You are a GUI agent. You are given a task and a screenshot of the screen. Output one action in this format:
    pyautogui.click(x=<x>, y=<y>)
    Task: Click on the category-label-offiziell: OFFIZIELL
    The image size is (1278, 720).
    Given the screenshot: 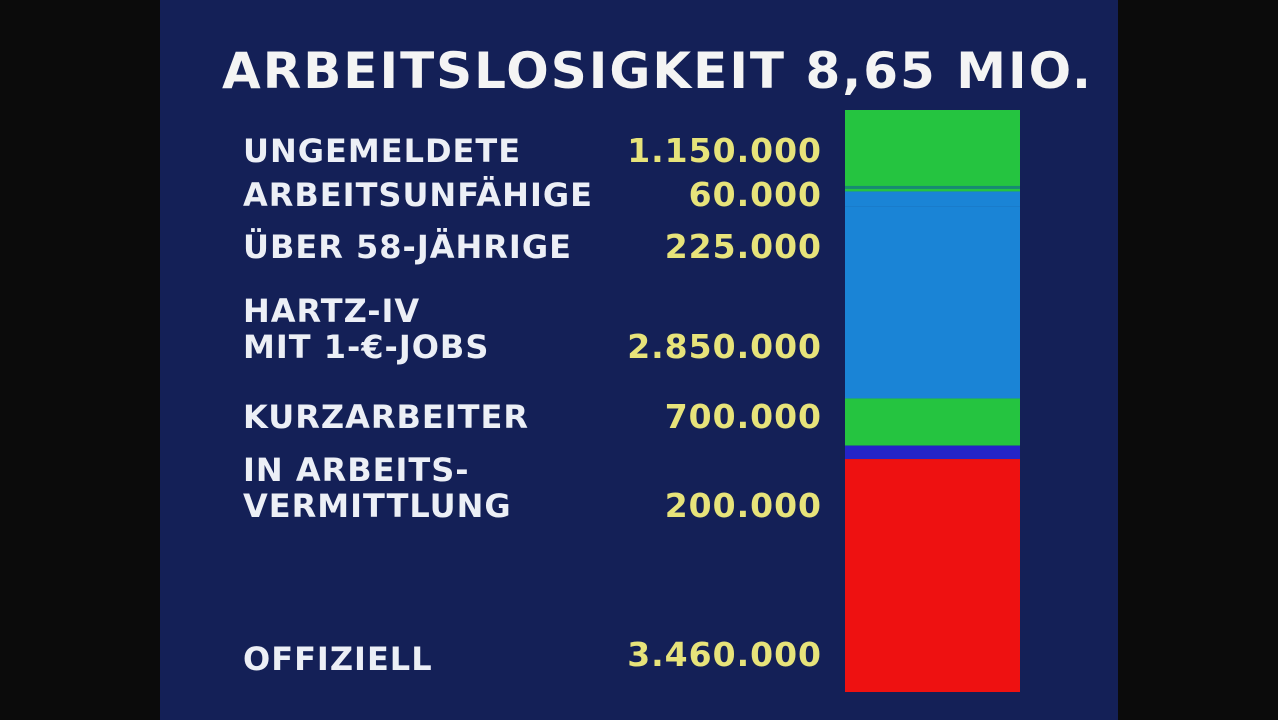 What is the action you would take?
    pyautogui.click(x=338, y=659)
    